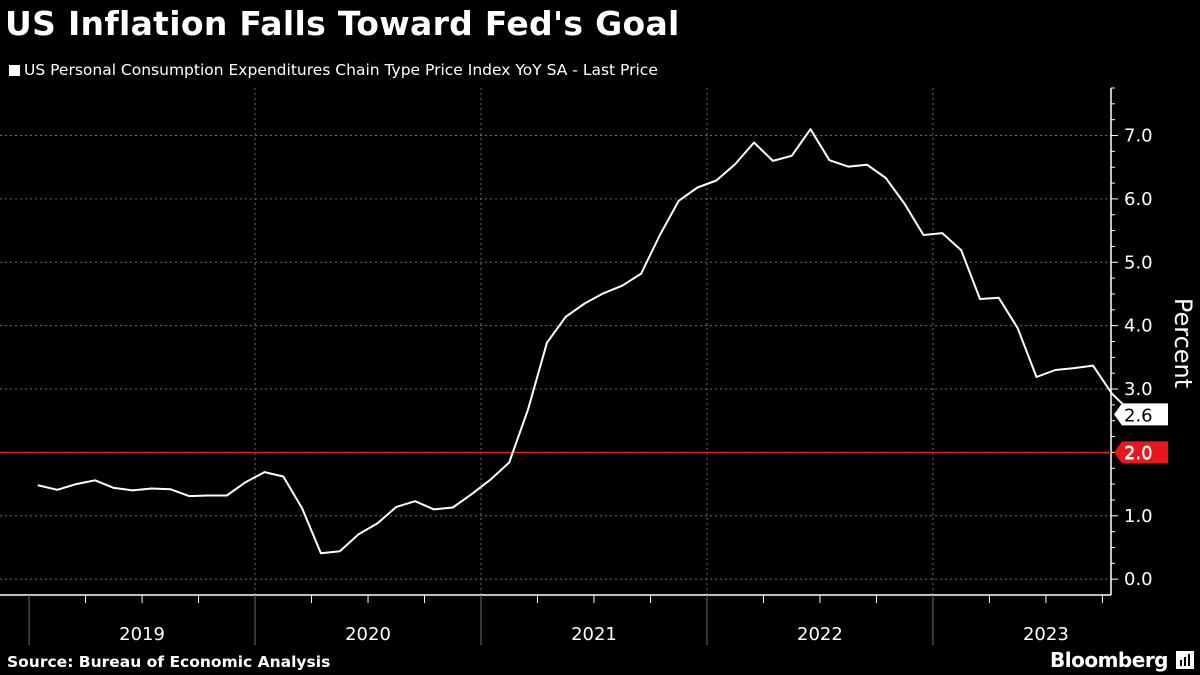  I want to click on x-year-label: 2022, so click(820, 634).